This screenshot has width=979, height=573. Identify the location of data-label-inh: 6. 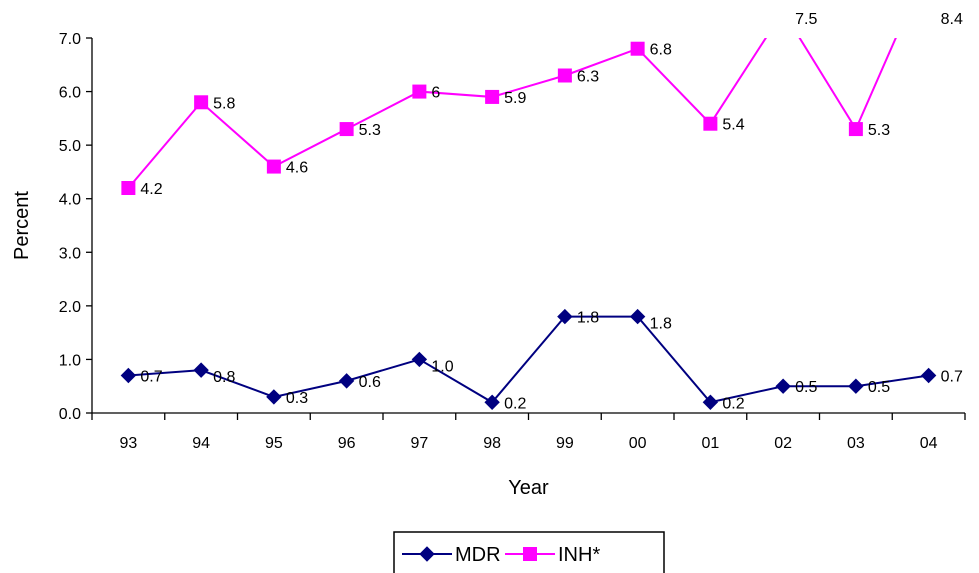
(435, 93).